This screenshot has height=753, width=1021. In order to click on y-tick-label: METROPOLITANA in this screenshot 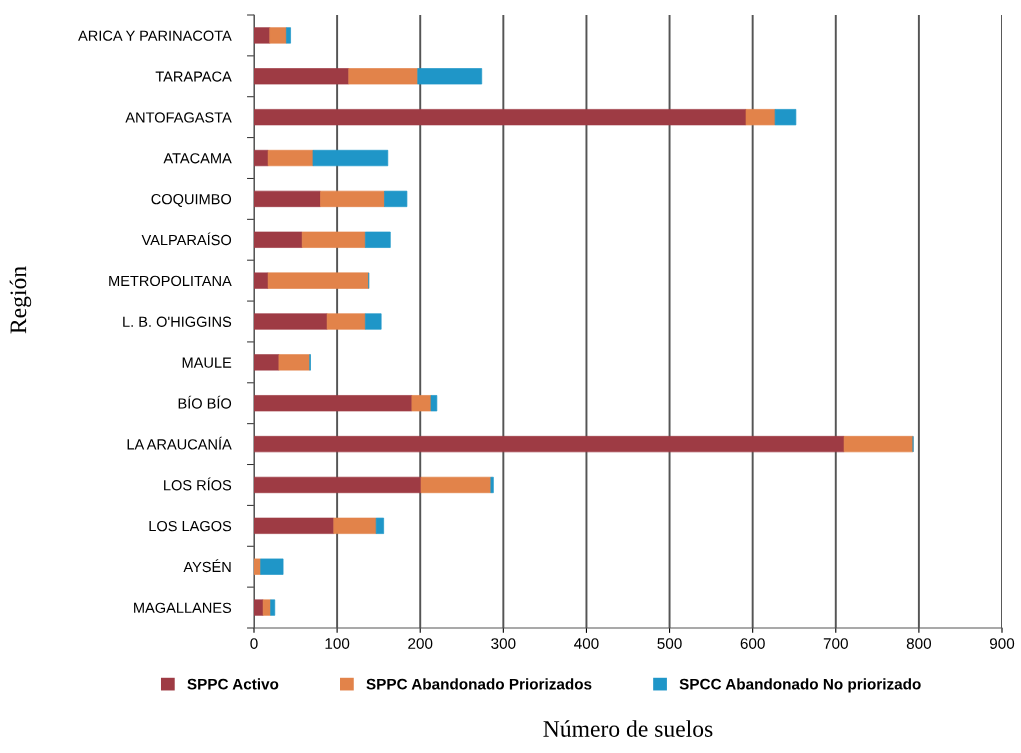, I will do `click(170, 281)`.